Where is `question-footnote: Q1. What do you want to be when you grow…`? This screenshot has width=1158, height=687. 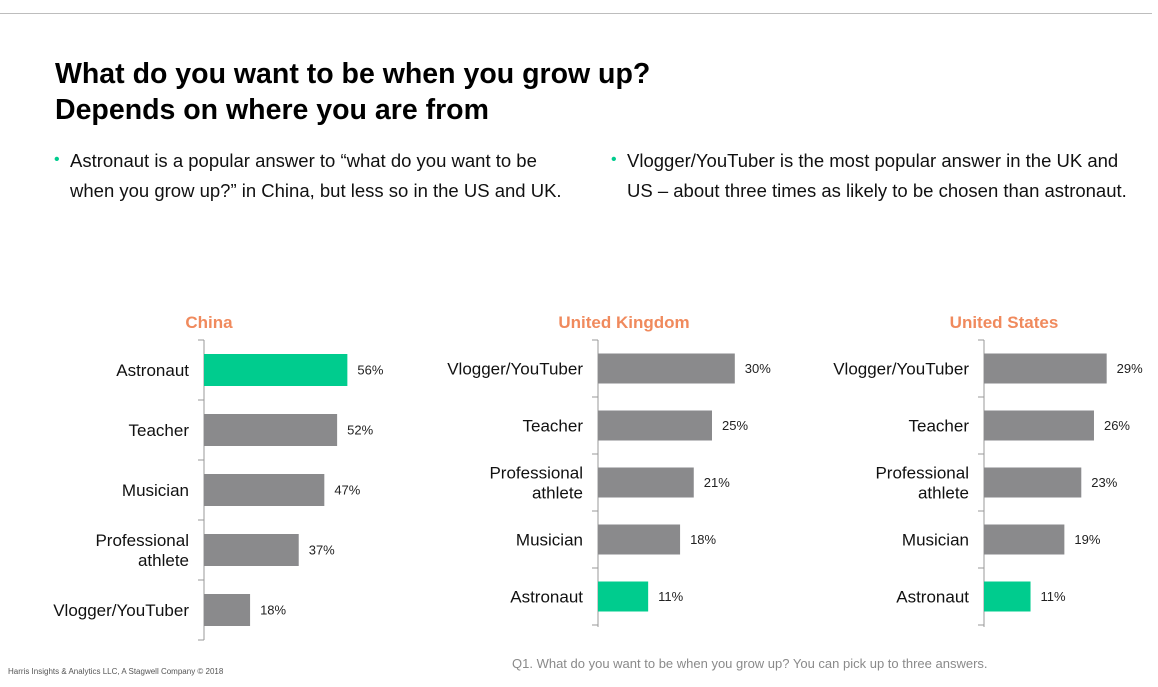
question-footnote: Q1. What do you want to be when you grow… is located at coordinates (750, 663).